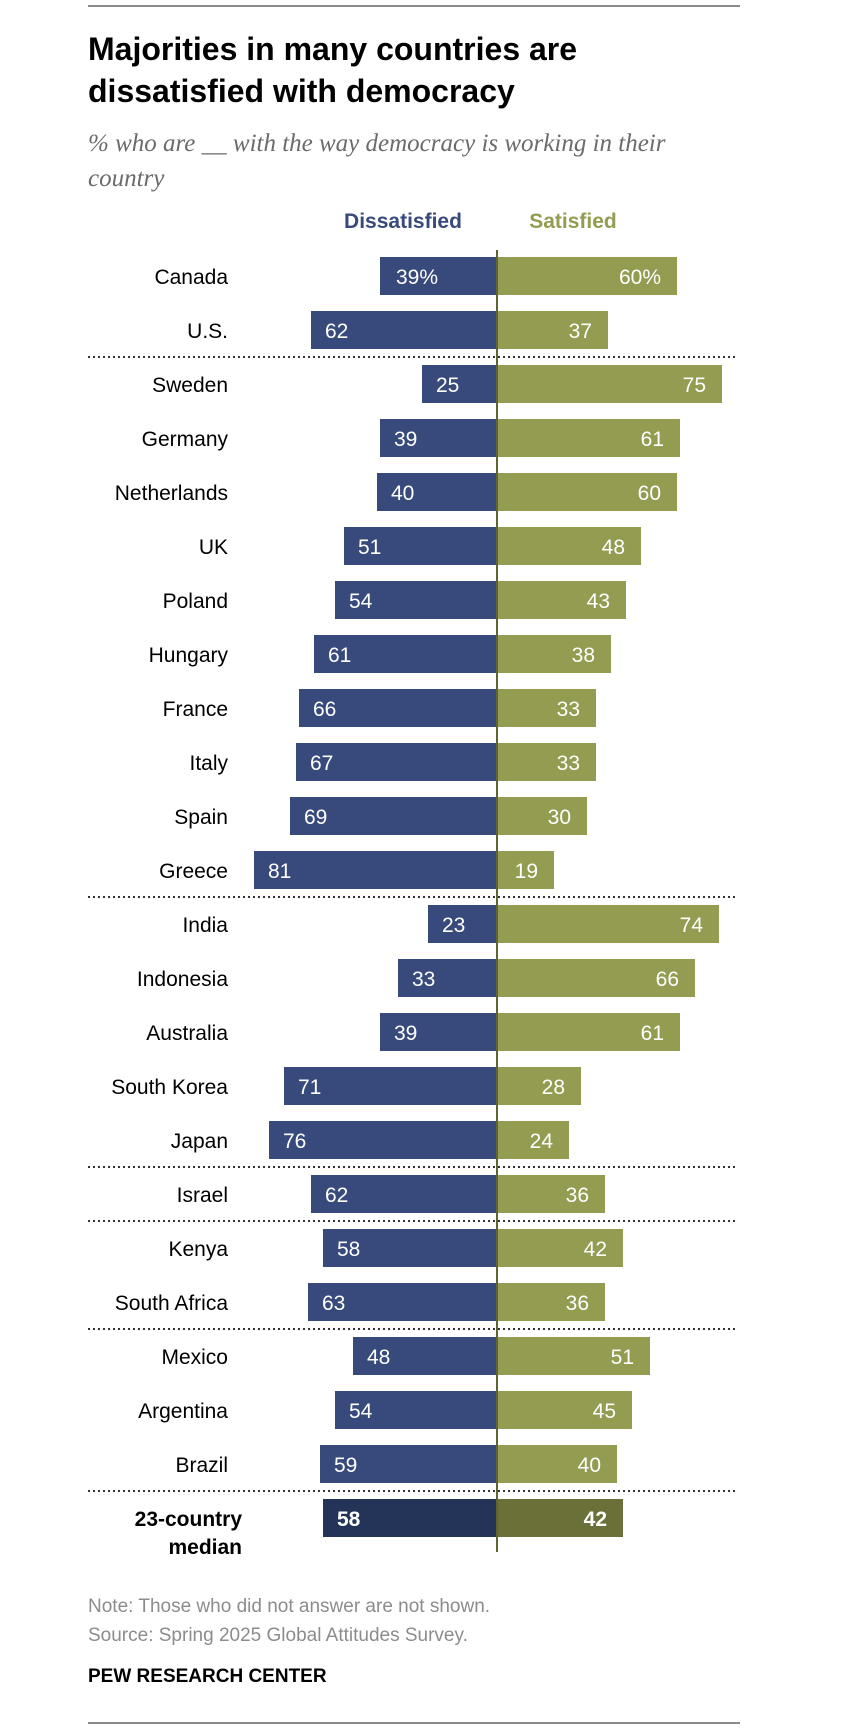  I want to click on value-dissatisfied-israel: 62, so click(336, 1195).